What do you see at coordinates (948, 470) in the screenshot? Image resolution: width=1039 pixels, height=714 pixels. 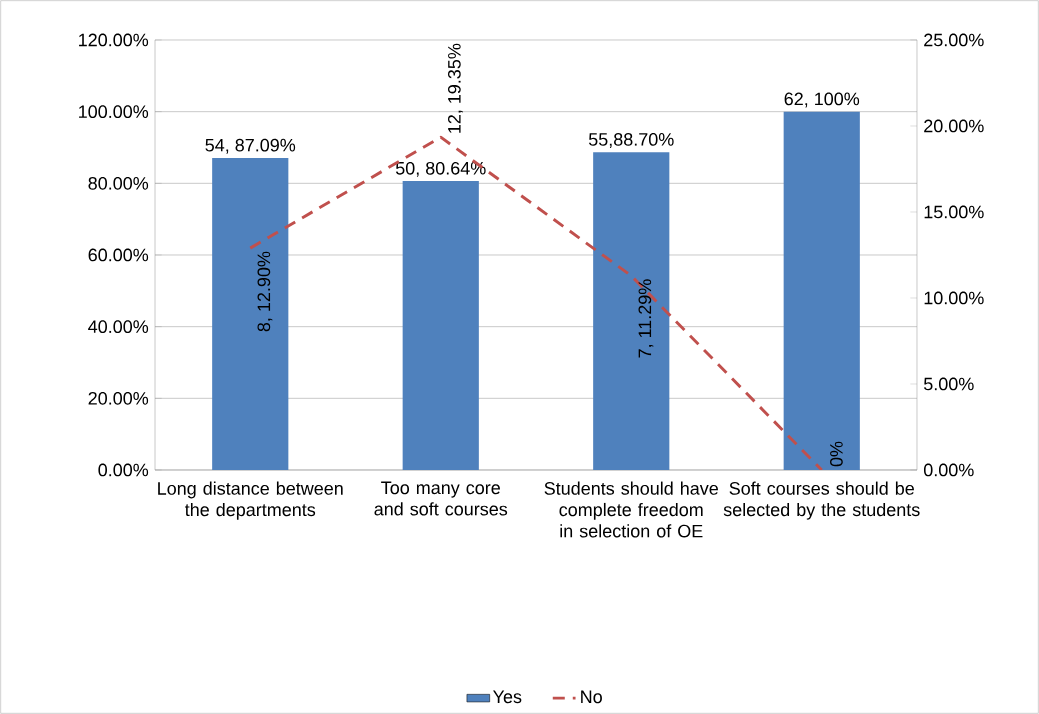 I see `y2-tick-label: 0.00%` at bounding box center [948, 470].